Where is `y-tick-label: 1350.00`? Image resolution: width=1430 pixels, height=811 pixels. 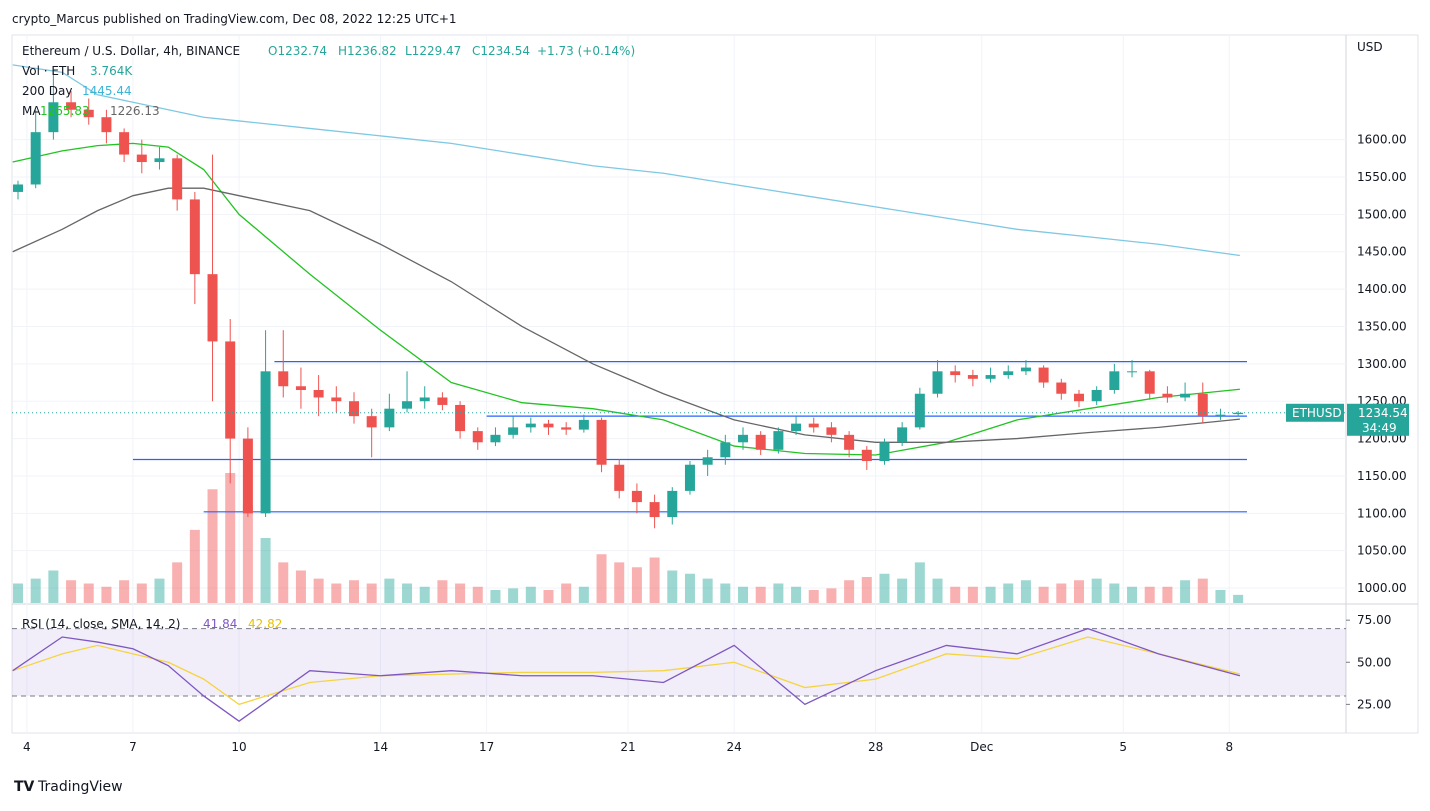 y-tick-label: 1350.00 is located at coordinates (1382, 326).